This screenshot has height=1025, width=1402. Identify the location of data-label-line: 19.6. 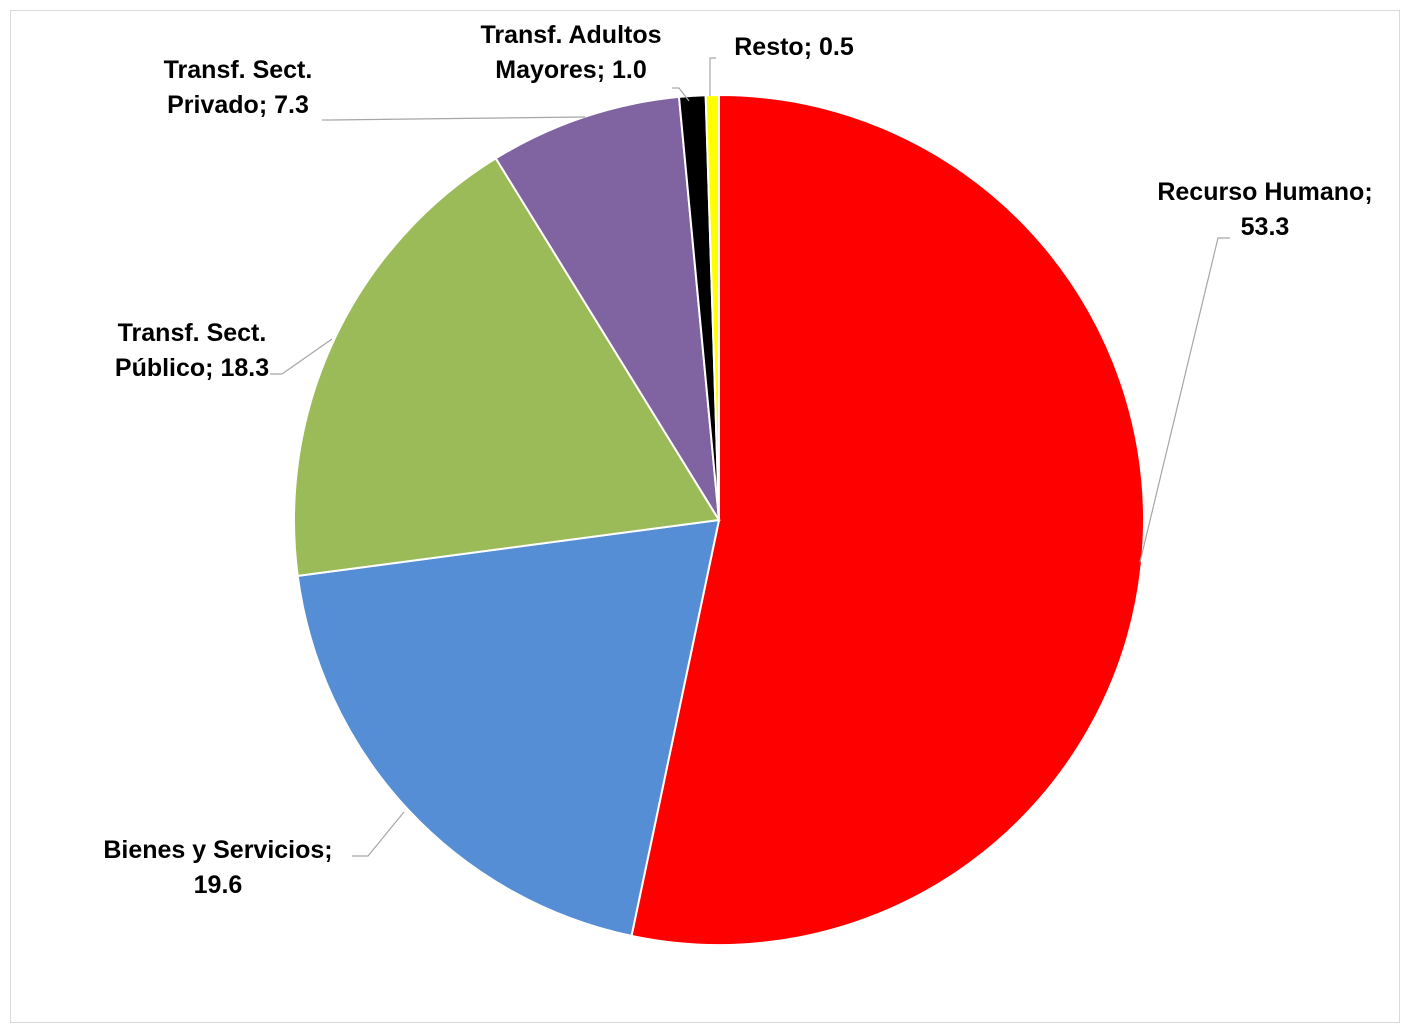
(218, 885).